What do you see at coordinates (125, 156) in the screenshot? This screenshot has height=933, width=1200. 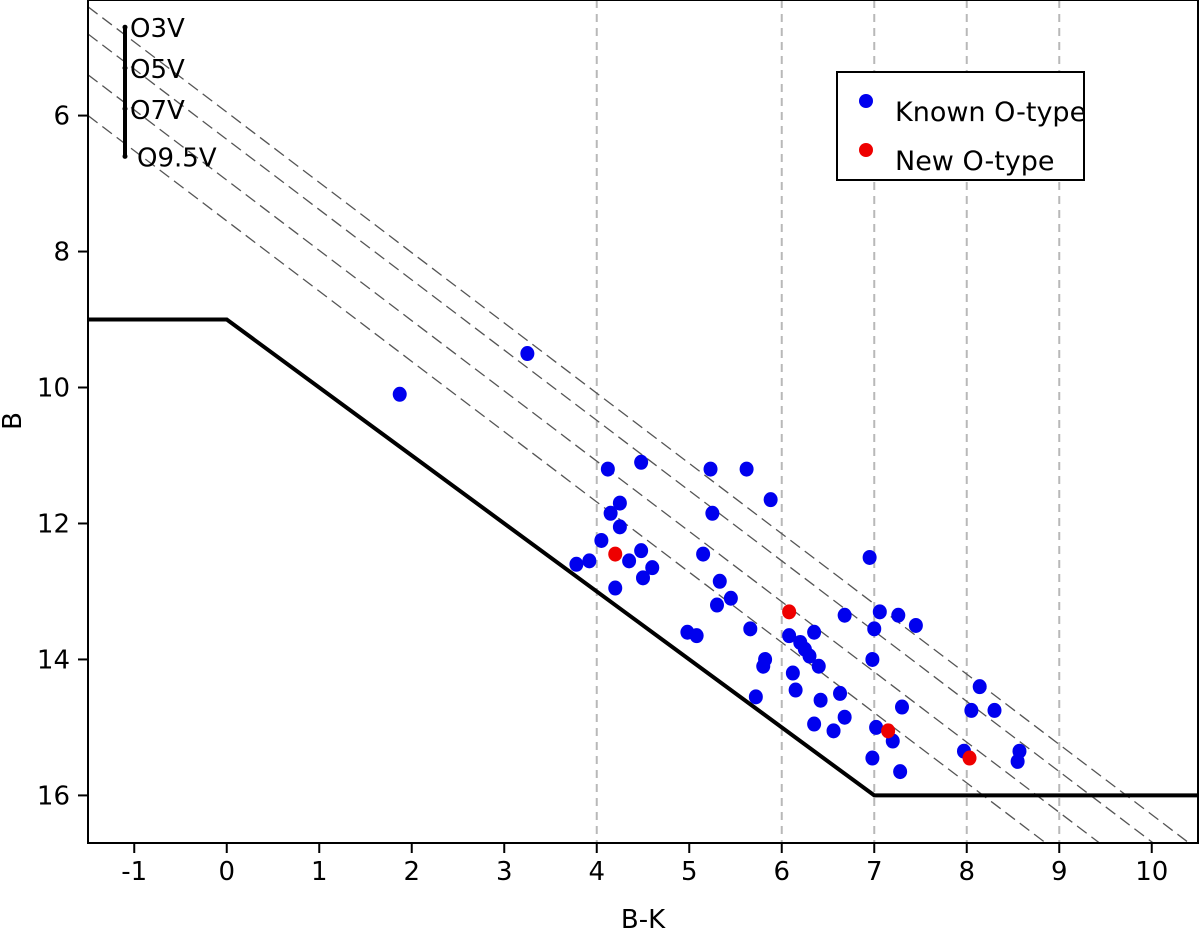 I see `seq-point-o9-5v` at bounding box center [125, 156].